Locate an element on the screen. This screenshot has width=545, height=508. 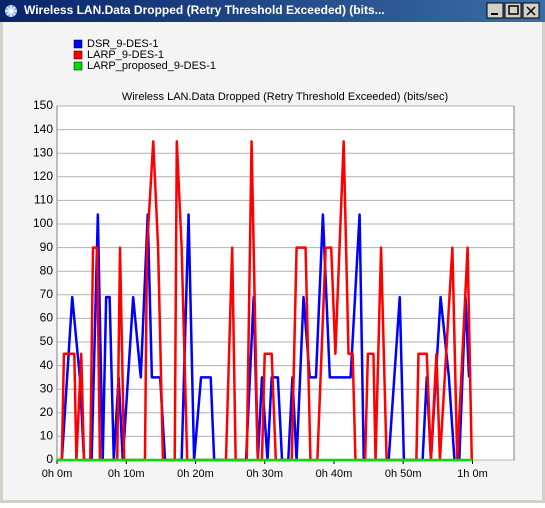
minimize-button is located at coordinates (495, 10).